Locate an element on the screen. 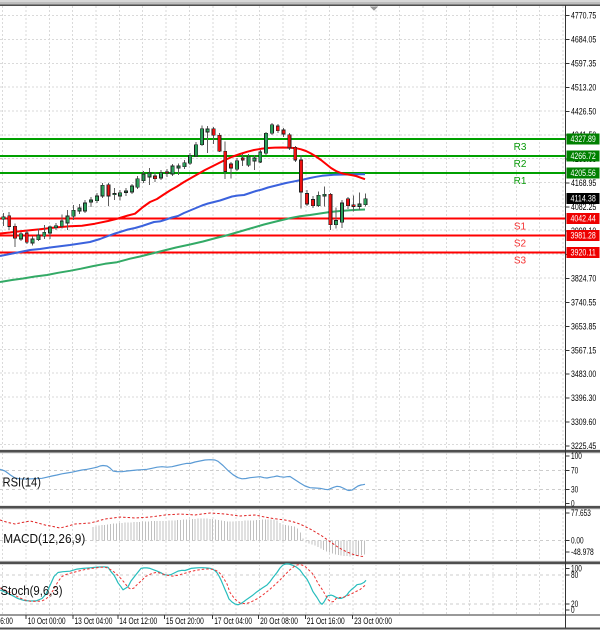 The image size is (600, 632). svg-text: R2 is located at coordinates (520, 164).